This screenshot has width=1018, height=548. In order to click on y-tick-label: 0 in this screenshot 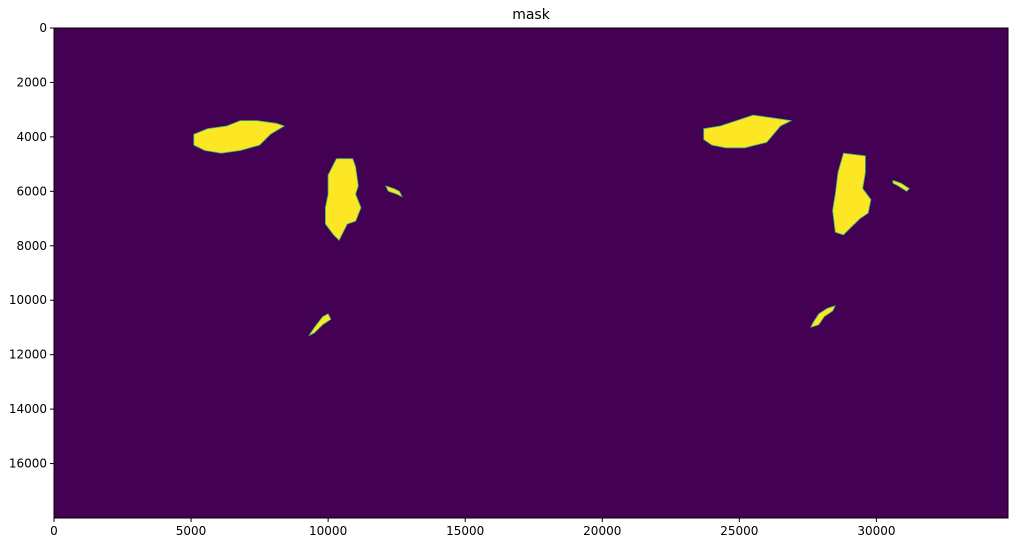, I will do `click(43, 28)`.